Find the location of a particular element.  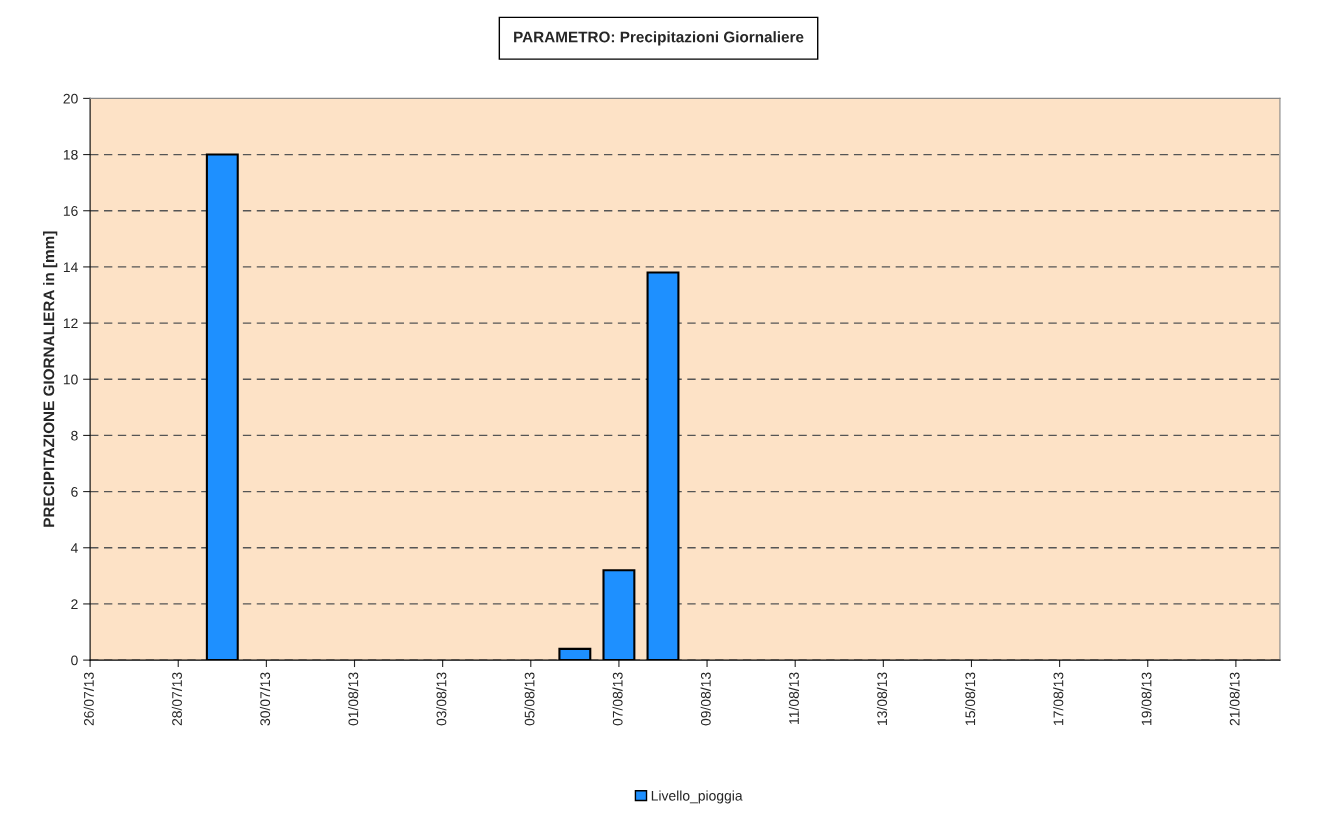

y-tick-label: 8 is located at coordinates (74, 435).